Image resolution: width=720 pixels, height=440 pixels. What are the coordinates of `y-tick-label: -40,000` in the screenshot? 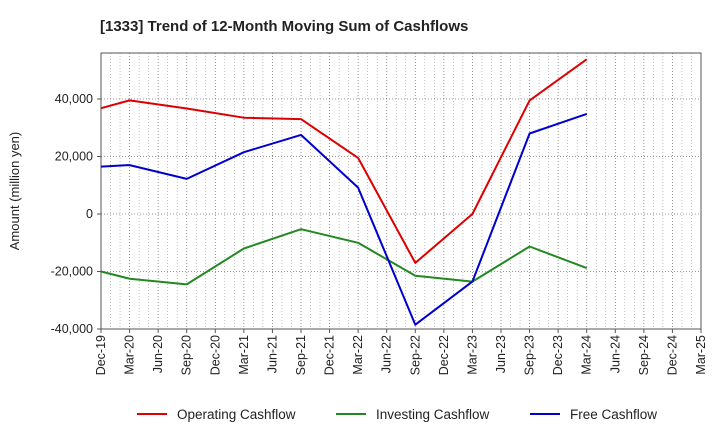 It's located at (72, 329).